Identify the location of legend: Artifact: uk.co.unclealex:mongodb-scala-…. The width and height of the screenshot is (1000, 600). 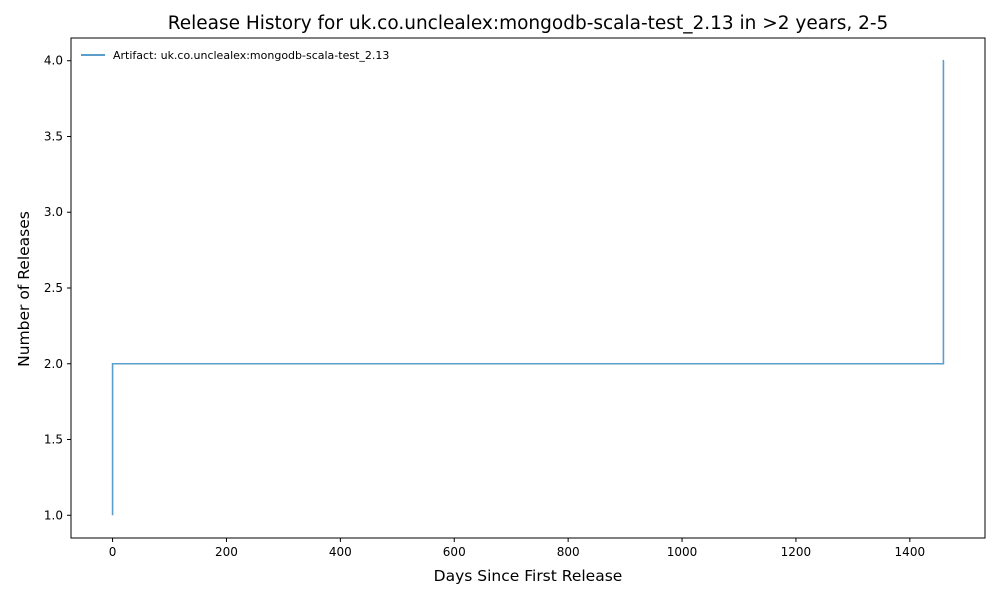
(235, 55).